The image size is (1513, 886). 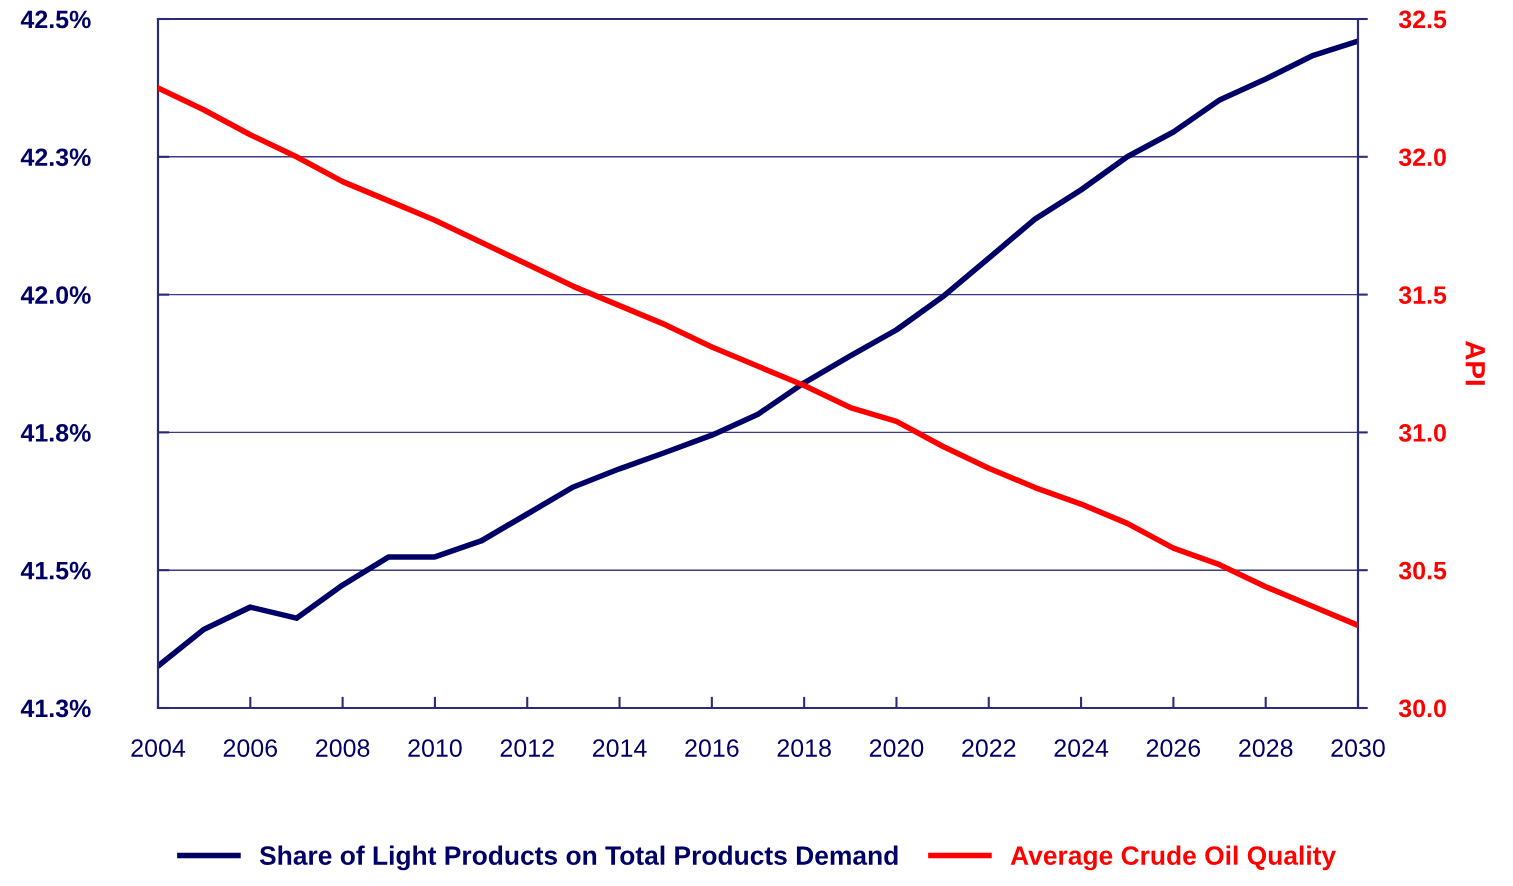 I want to click on x-tick-label: 2022, so click(x=989, y=748).